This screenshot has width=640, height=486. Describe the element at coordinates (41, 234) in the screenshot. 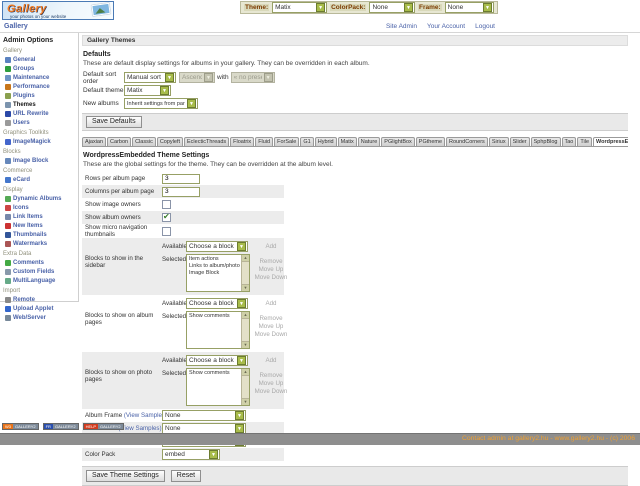

I see `sidebar-item-thumbnails: Thumbnails` at that location.